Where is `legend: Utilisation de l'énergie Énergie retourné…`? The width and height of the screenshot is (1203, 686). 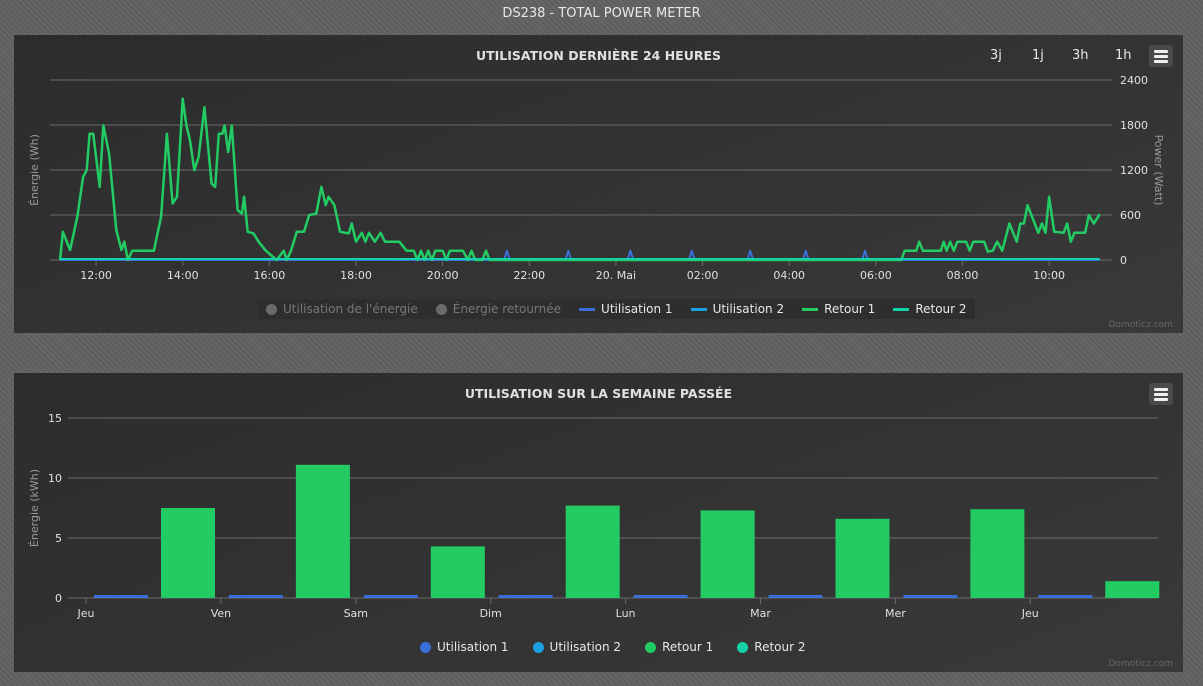 legend: Utilisation de l'énergie Énergie retourné… is located at coordinates (616, 309).